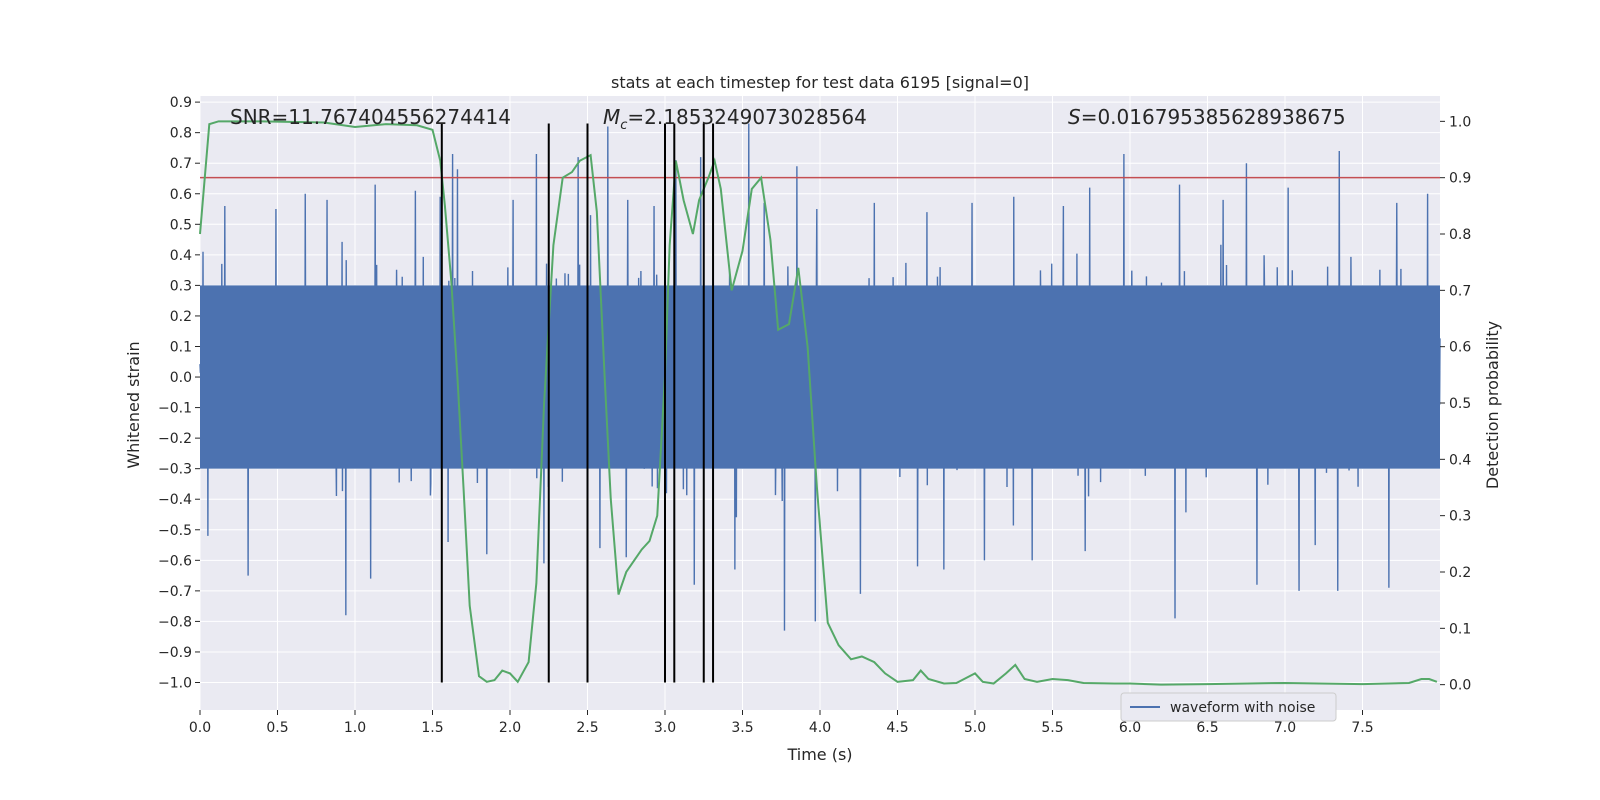 The width and height of the screenshot is (1600, 800). What do you see at coordinates (181, 317) in the screenshot?
I see `y-left-tick-label: 0.2` at bounding box center [181, 317].